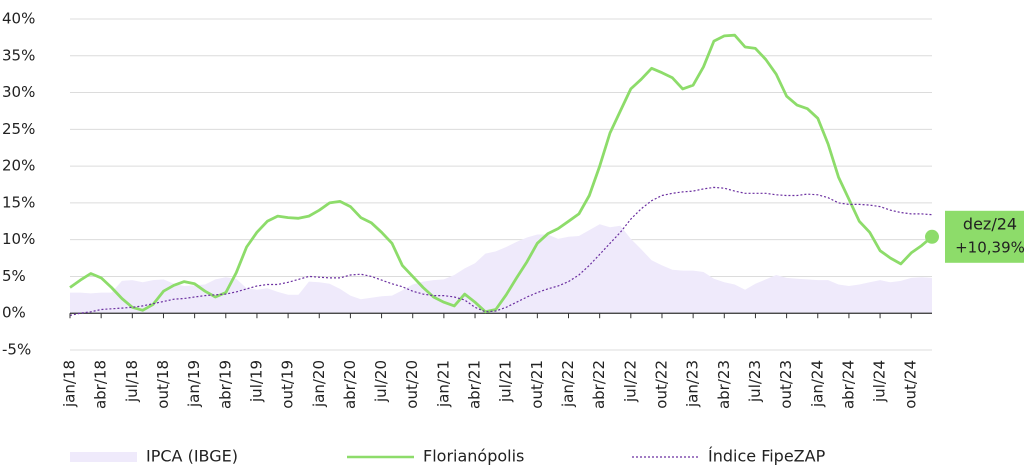 This screenshot has height=469, width=1024. Describe the element at coordinates (412, 384) in the screenshot. I see `x-tick-label: out/20` at that location.